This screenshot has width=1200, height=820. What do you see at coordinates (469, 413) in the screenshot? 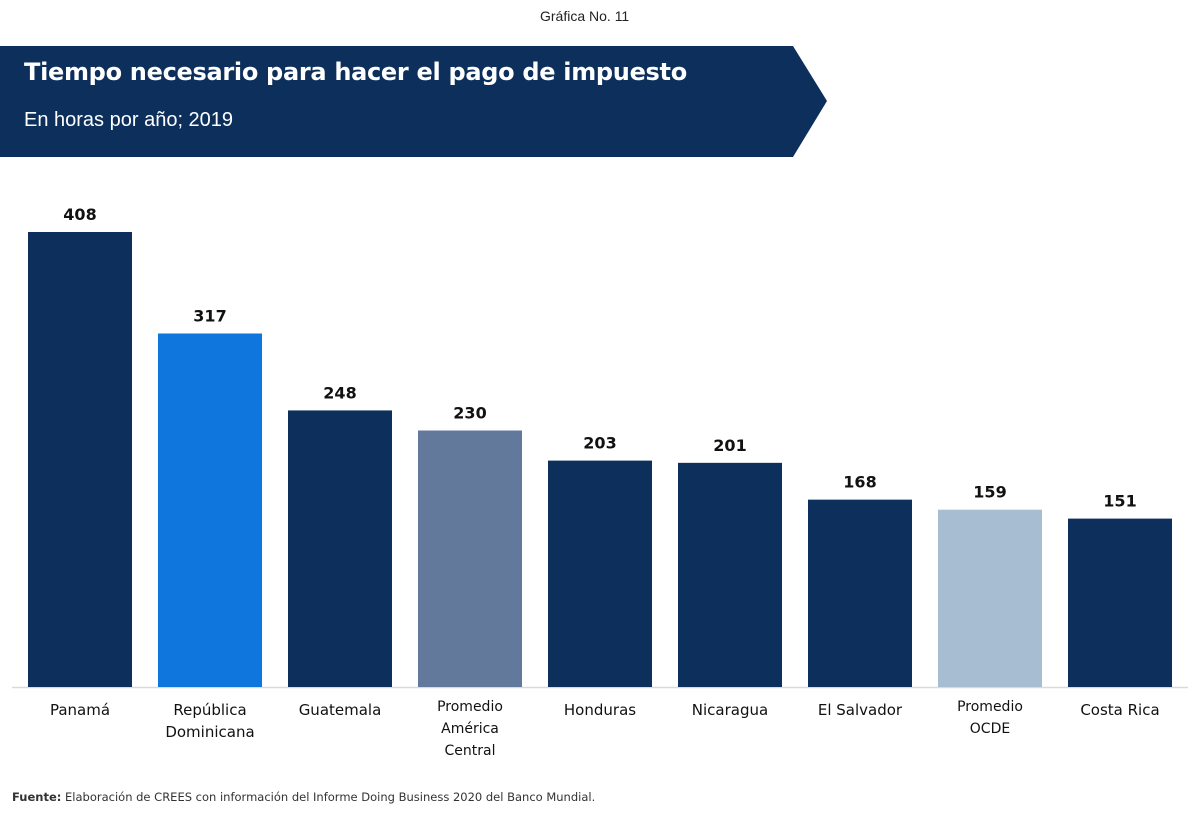
I see `data-label: 230` at bounding box center [469, 413].